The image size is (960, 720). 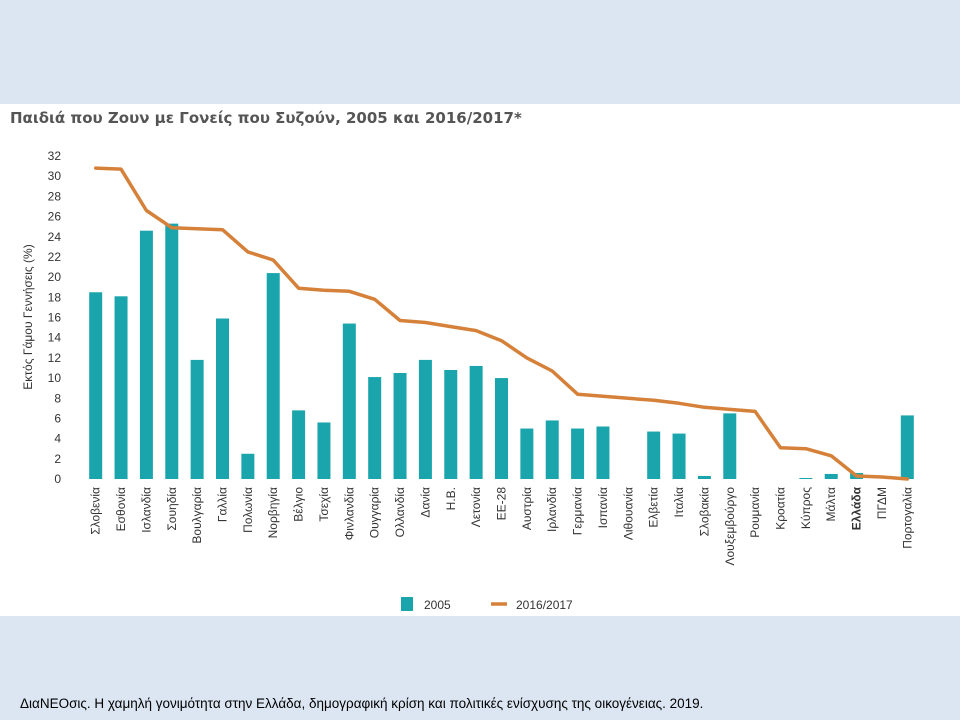 I want to click on x-tick-label: Ιταλία, so click(x=679, y=502).